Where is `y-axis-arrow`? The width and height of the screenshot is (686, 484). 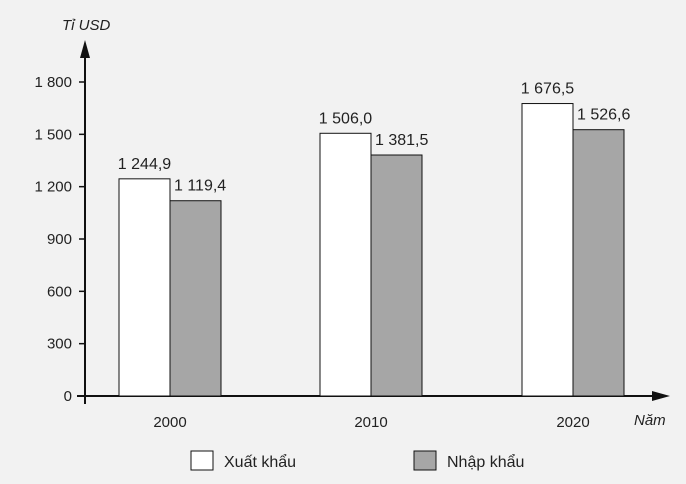 y-axis-arrow is located at coordinates (85, 49).